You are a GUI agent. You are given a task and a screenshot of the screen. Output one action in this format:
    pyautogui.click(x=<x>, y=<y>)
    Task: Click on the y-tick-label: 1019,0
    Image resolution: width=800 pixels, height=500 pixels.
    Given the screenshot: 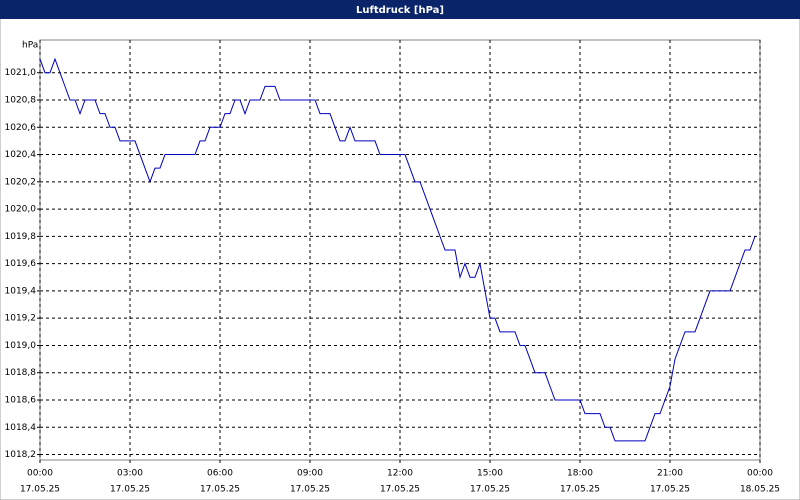 What is the action you would take?
    pyautogui.click(x=21, y=346)
    